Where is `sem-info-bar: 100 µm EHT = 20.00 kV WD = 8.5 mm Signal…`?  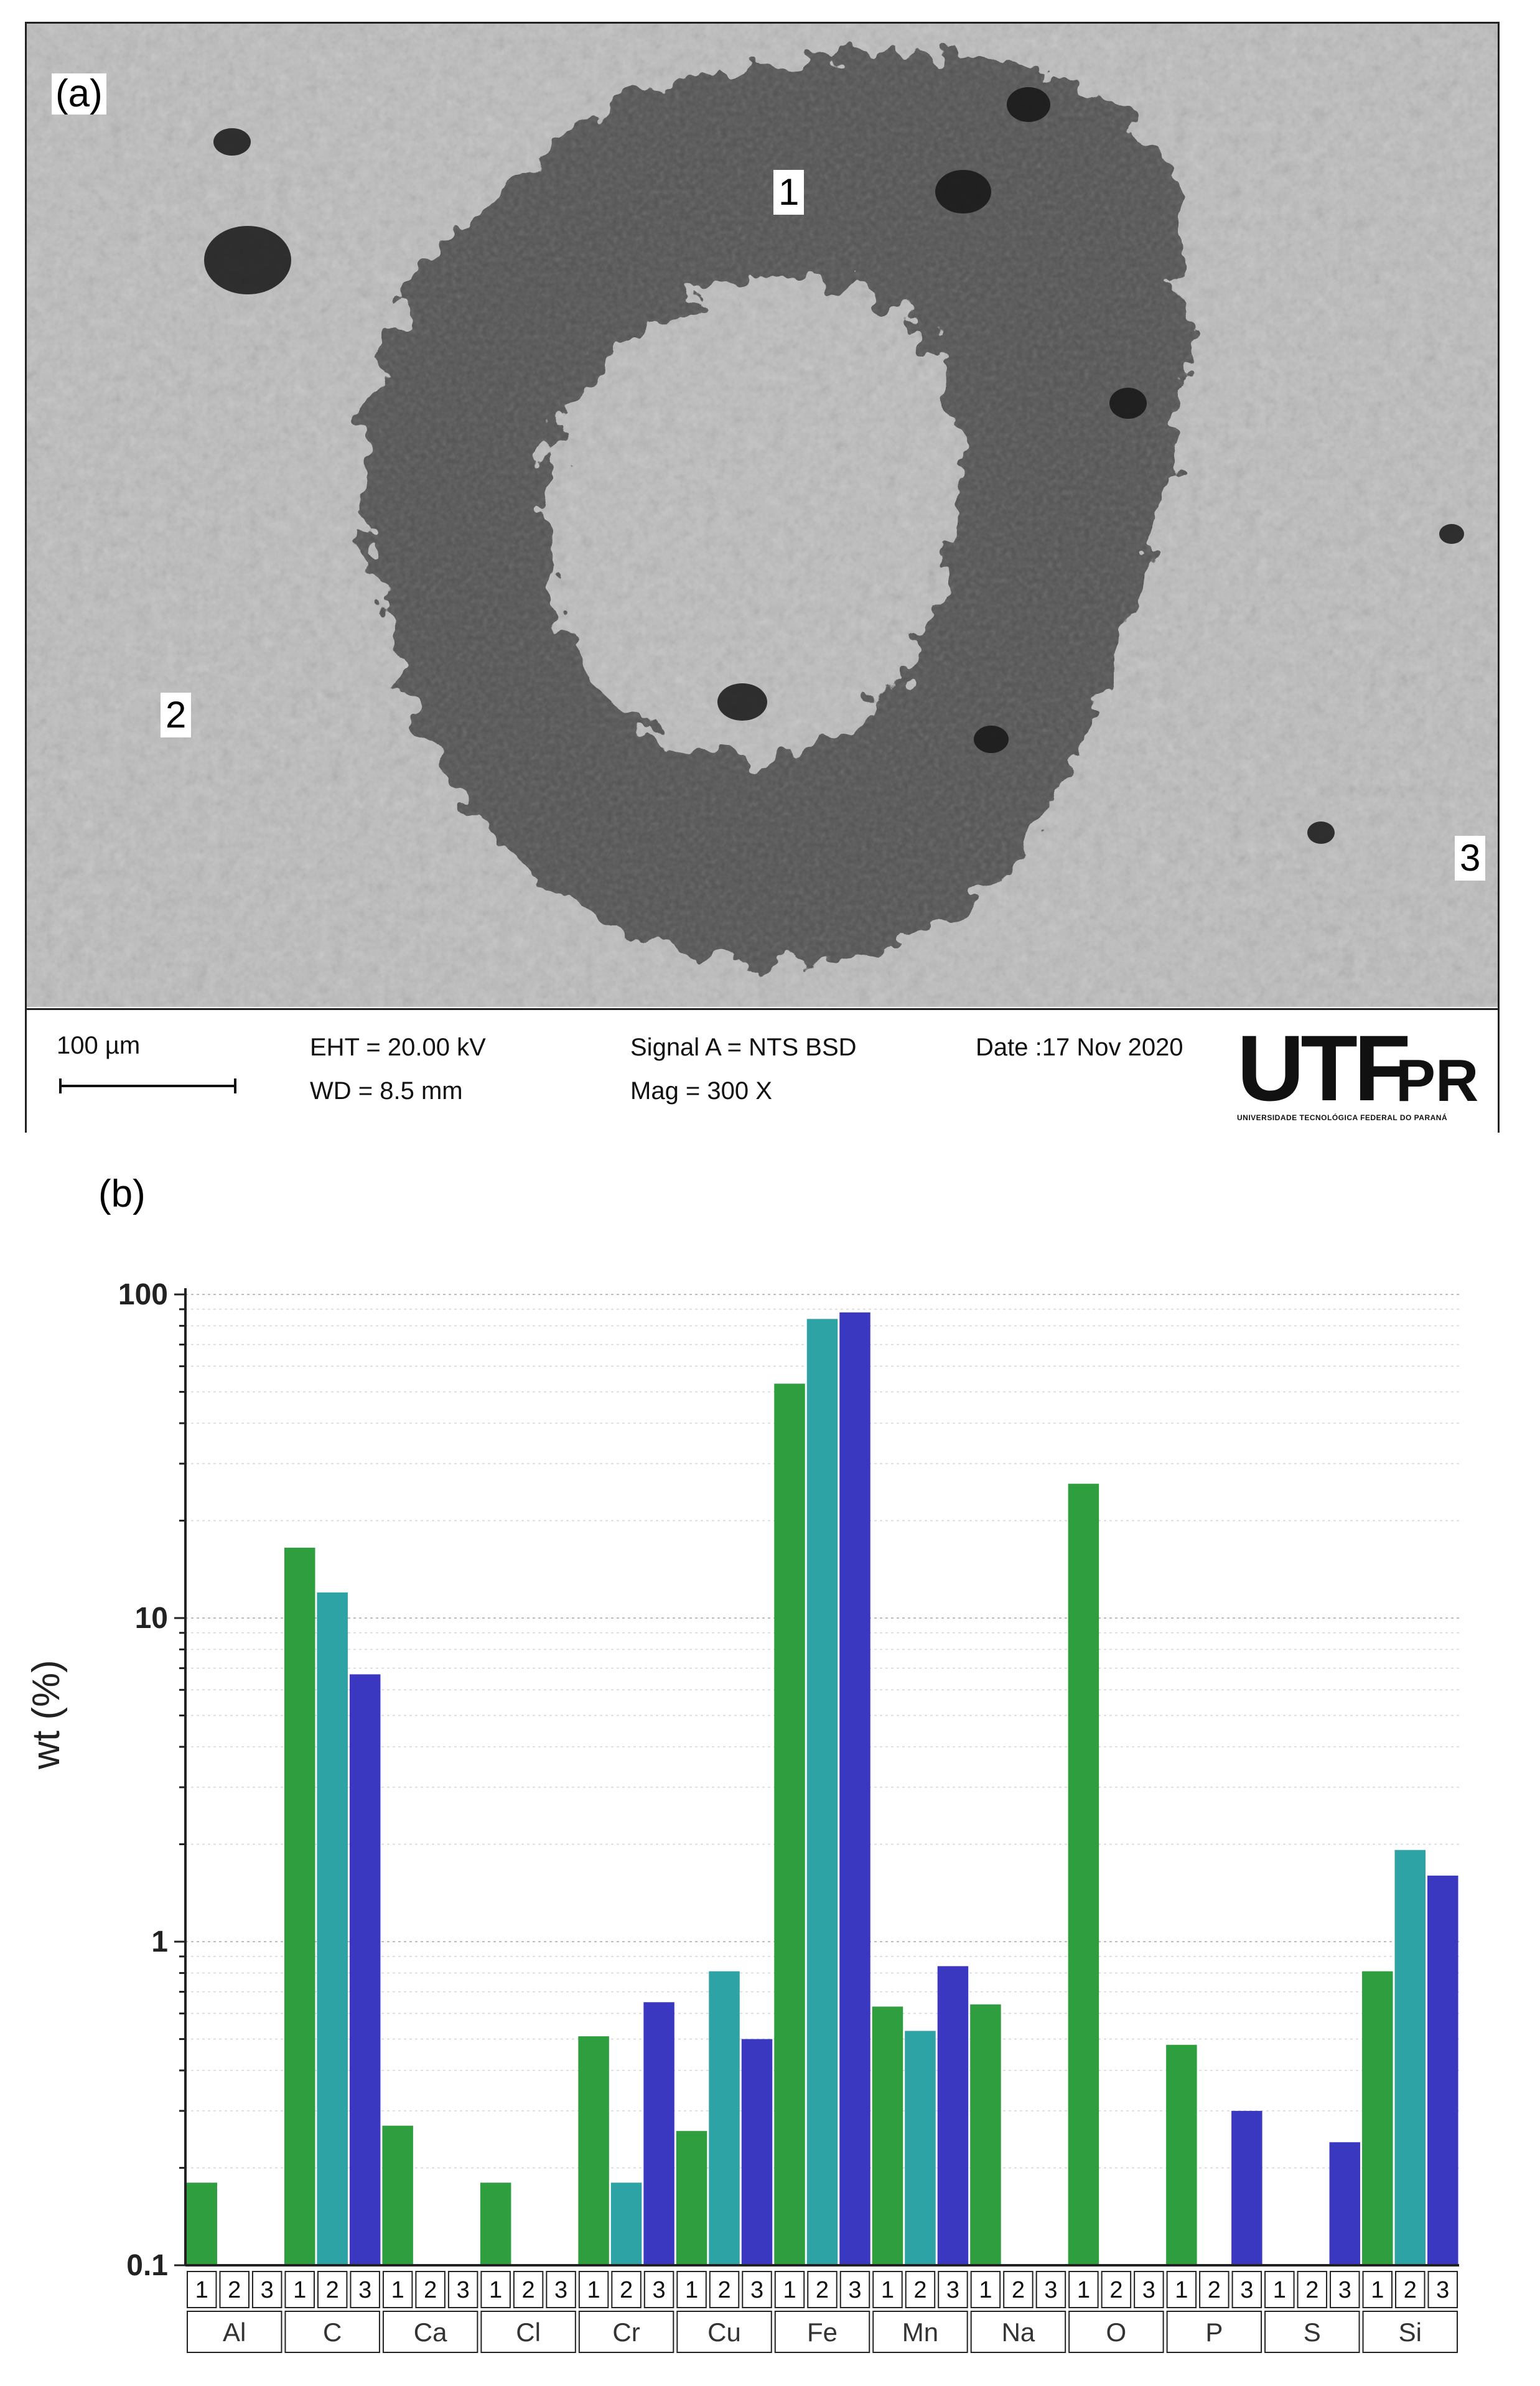 sem-info-bar: 100 µm EHT = 20.00 kV WD = 8.5 mm Signal… is located at coordinates (763, 1070).